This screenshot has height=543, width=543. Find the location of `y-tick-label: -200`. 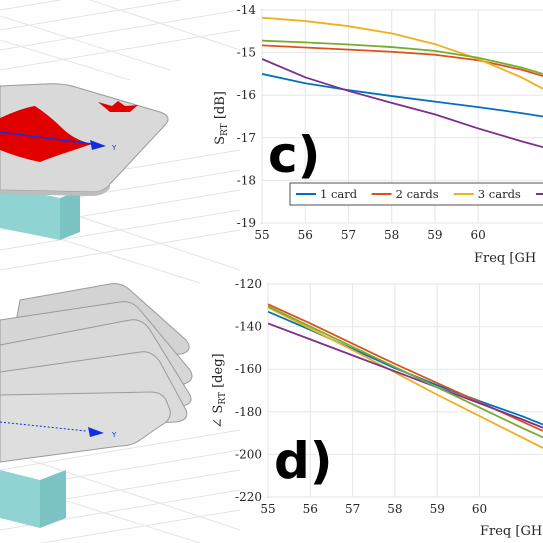

y-tick-label: -200 is located at coordinates (248, 454).